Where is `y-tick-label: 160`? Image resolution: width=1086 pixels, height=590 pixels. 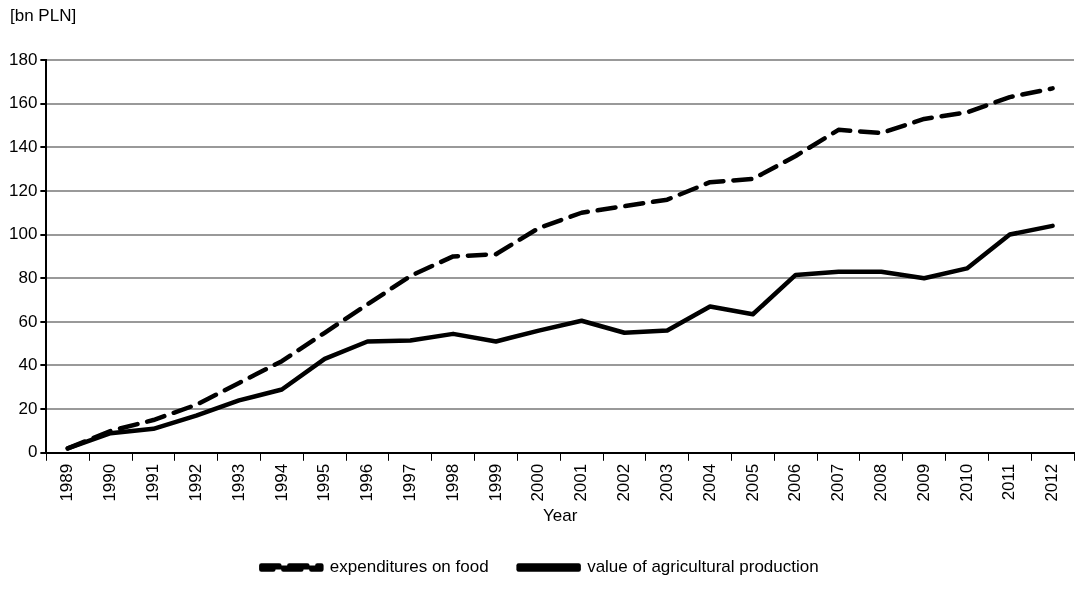
y-tick-label: 160 is located at coordinates (23, 103).